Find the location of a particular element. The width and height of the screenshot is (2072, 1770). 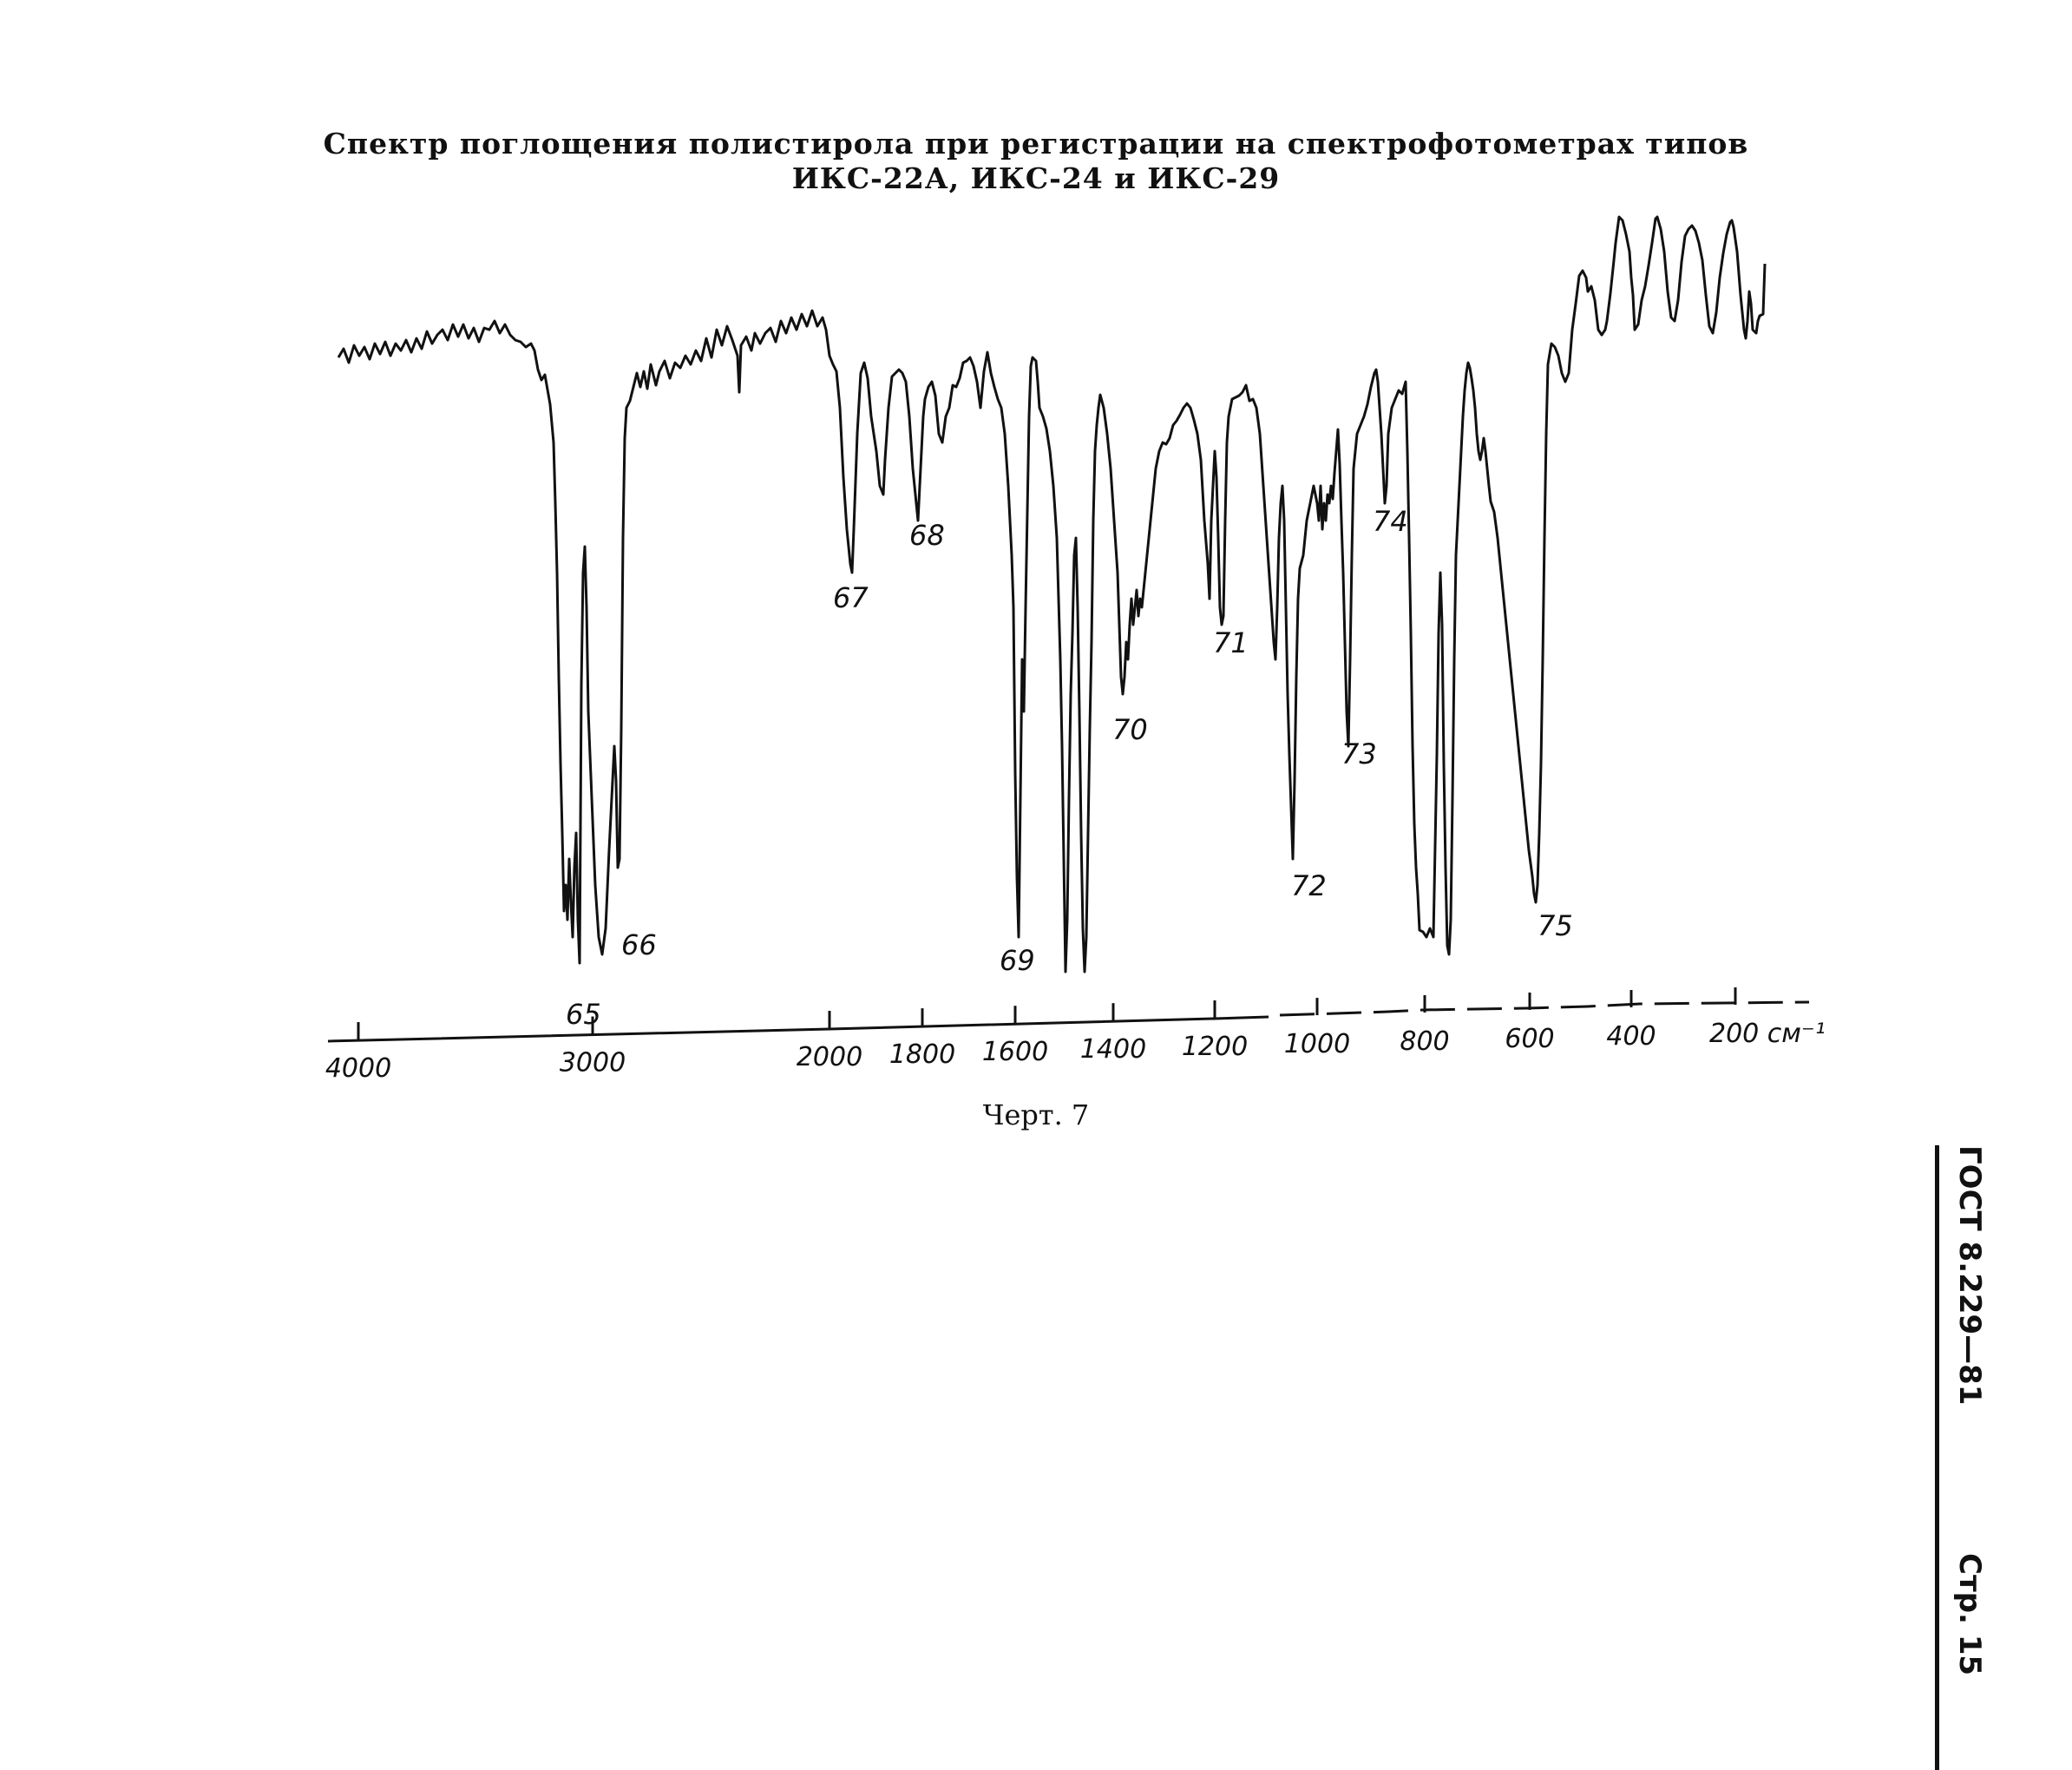

peak-label-75: 75 is located at coordinates (1555, 925).